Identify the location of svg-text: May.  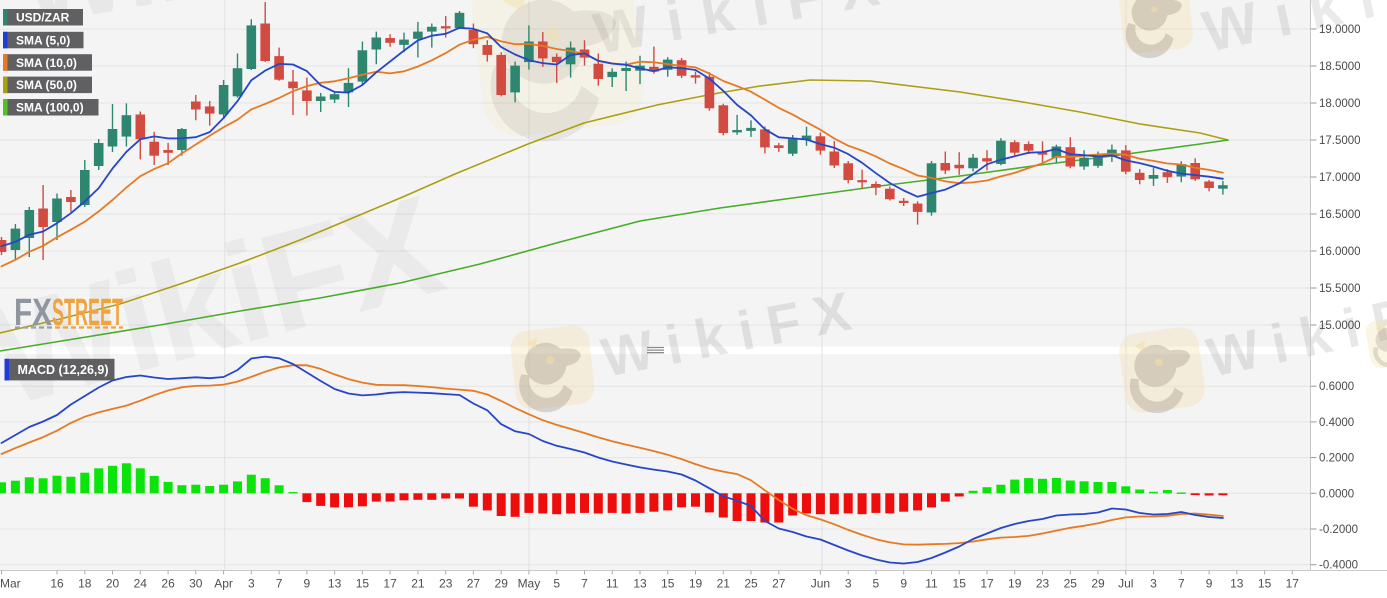
(529, 584).